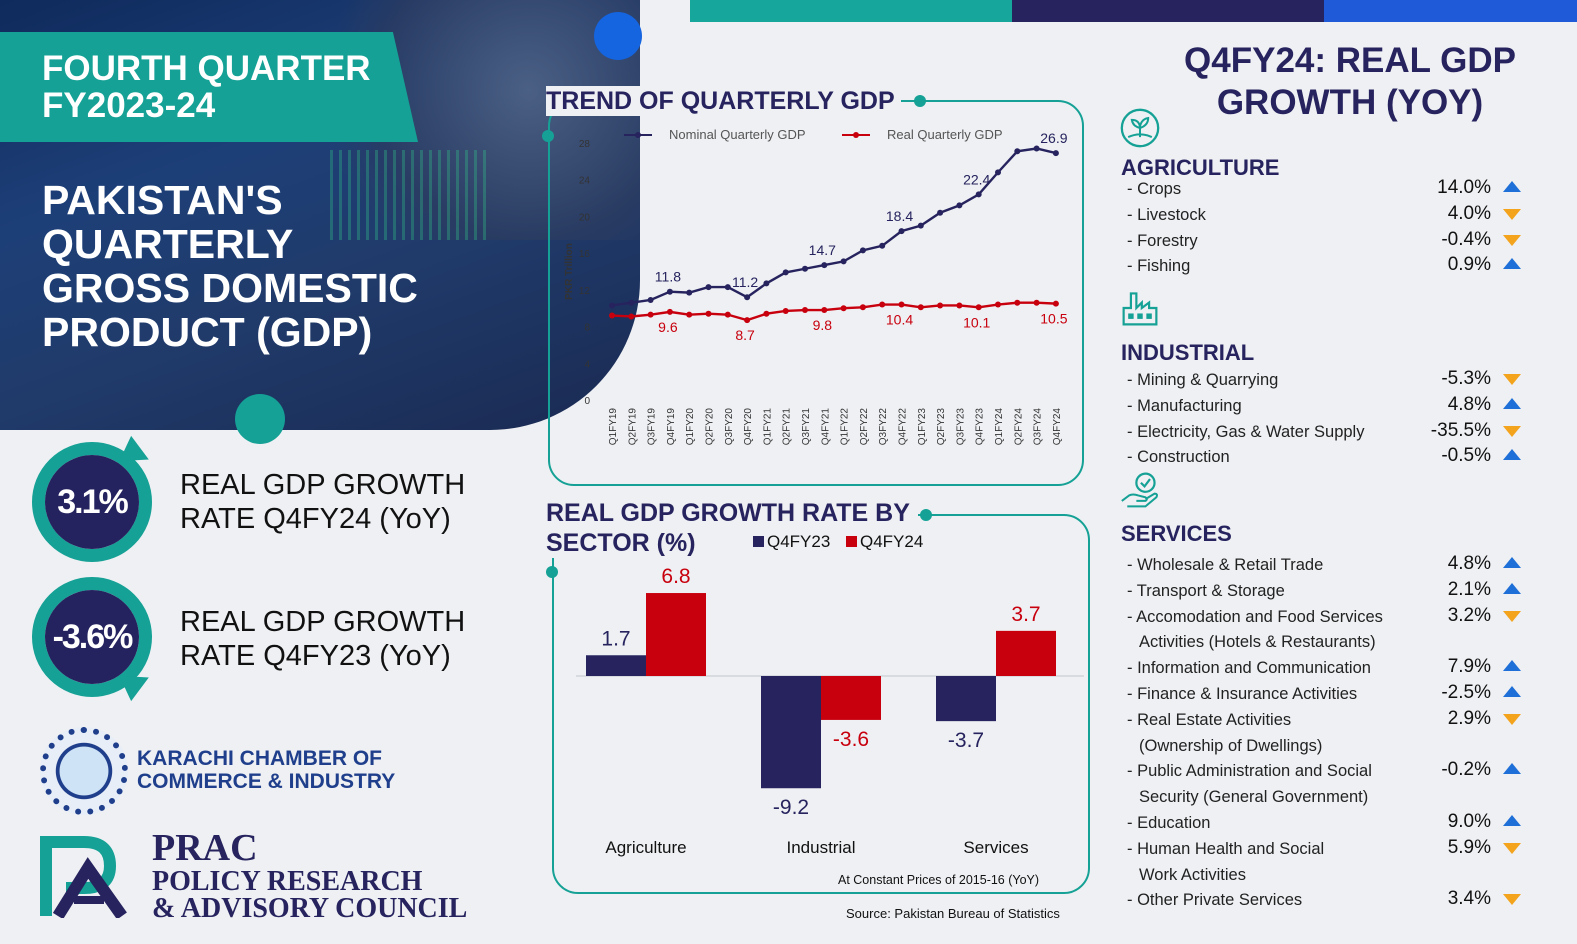 Image resolution: width=1577 pixels, height=944 pixels. I want to click on data-label: 22.4, so click(976, 179).